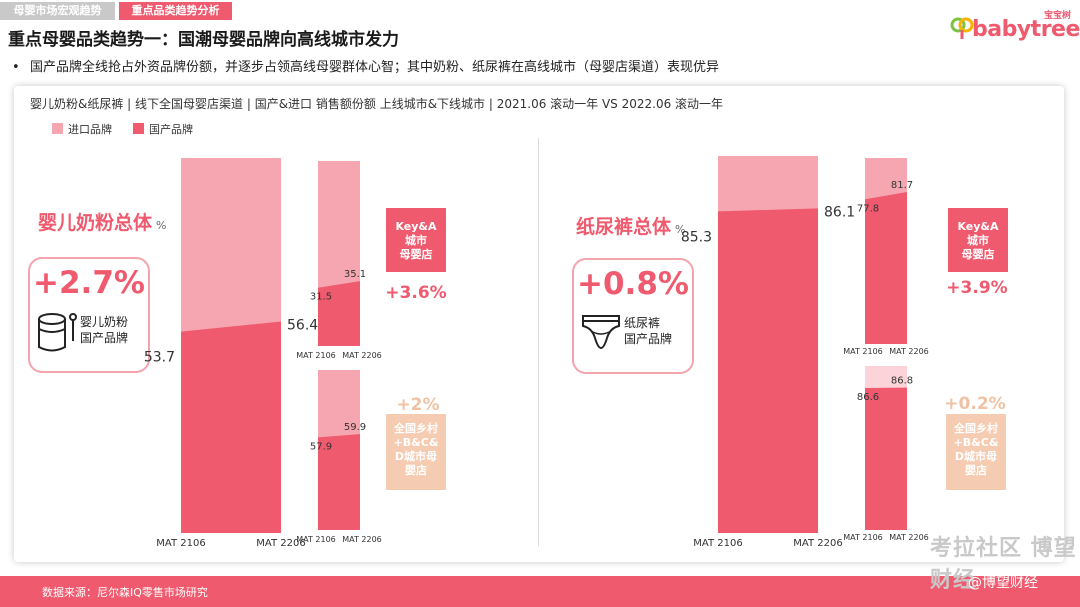 The height and width of the screenshot is (607, 1080). What do you see at coordinates (104, 322) in the screenshot?
I see `kpi-milk-label-line1: 婴儿奶粉` at bounding box center [104, 322].